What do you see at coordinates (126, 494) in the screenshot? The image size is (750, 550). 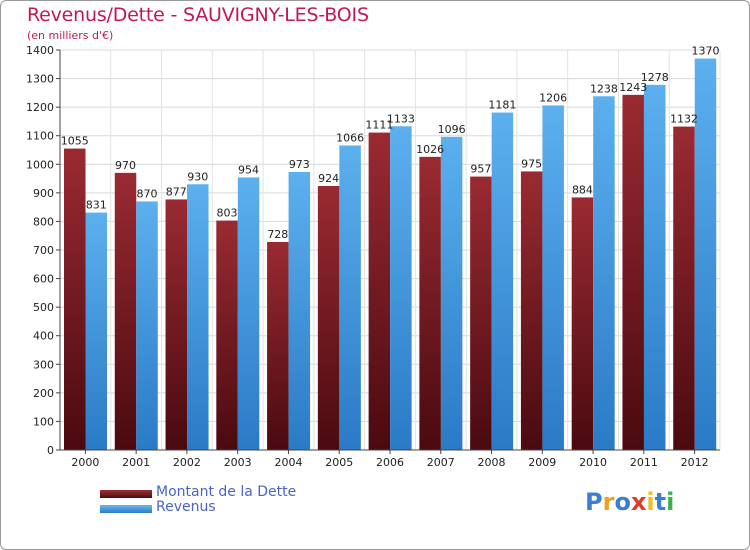 I see `legend-swatch-dette` at bounding box center [126, 494].